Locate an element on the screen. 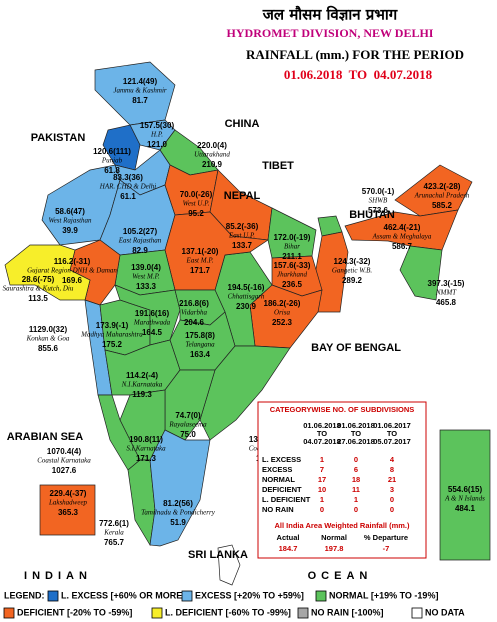 This screenshot has height=622, width=497. subdivision-name: Madhya Maharashtra is located at coordinates (111, 335).